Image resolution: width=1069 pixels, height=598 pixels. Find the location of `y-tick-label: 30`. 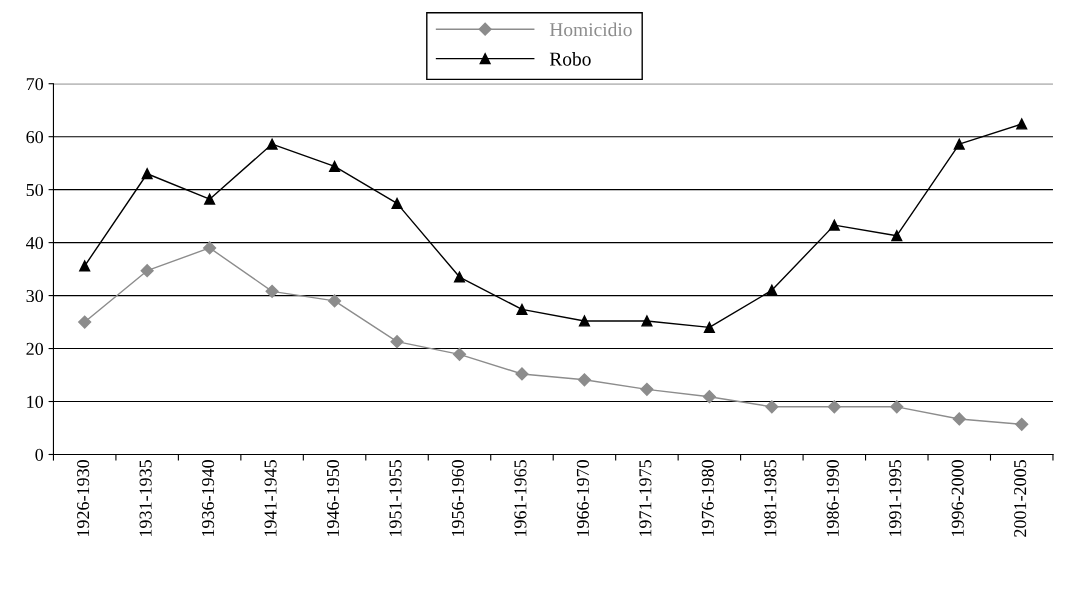

y-tick-label: 30 is located at coordinates (35, 296).